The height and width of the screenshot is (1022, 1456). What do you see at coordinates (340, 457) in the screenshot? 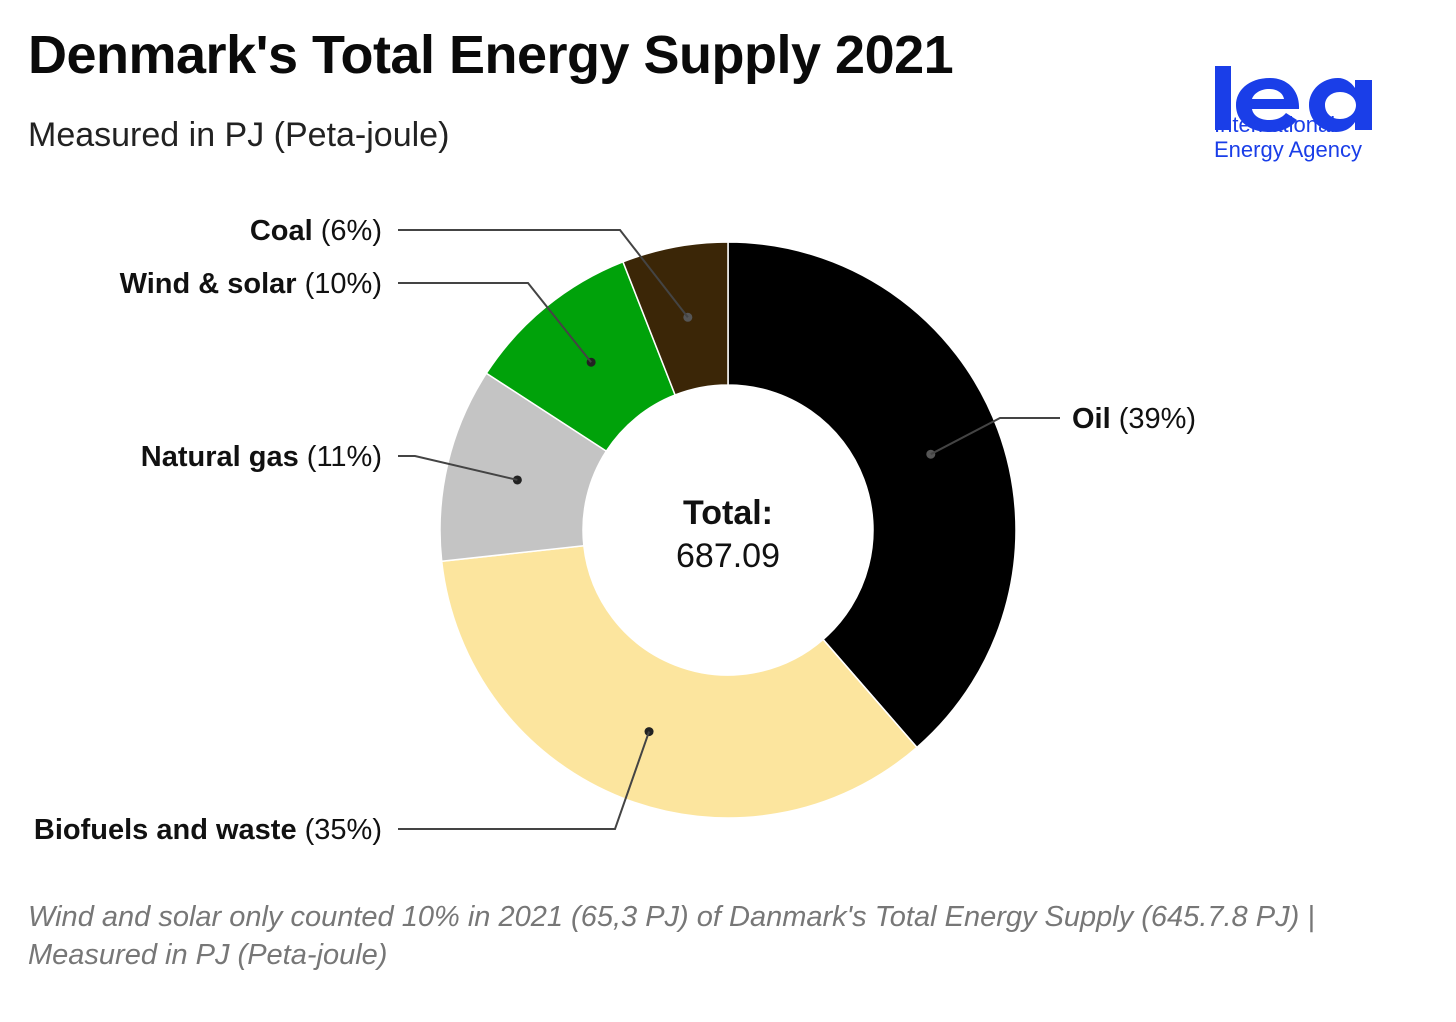
I see `label-percent-natural-gas: (11%)` at bounding box center [340, 457].